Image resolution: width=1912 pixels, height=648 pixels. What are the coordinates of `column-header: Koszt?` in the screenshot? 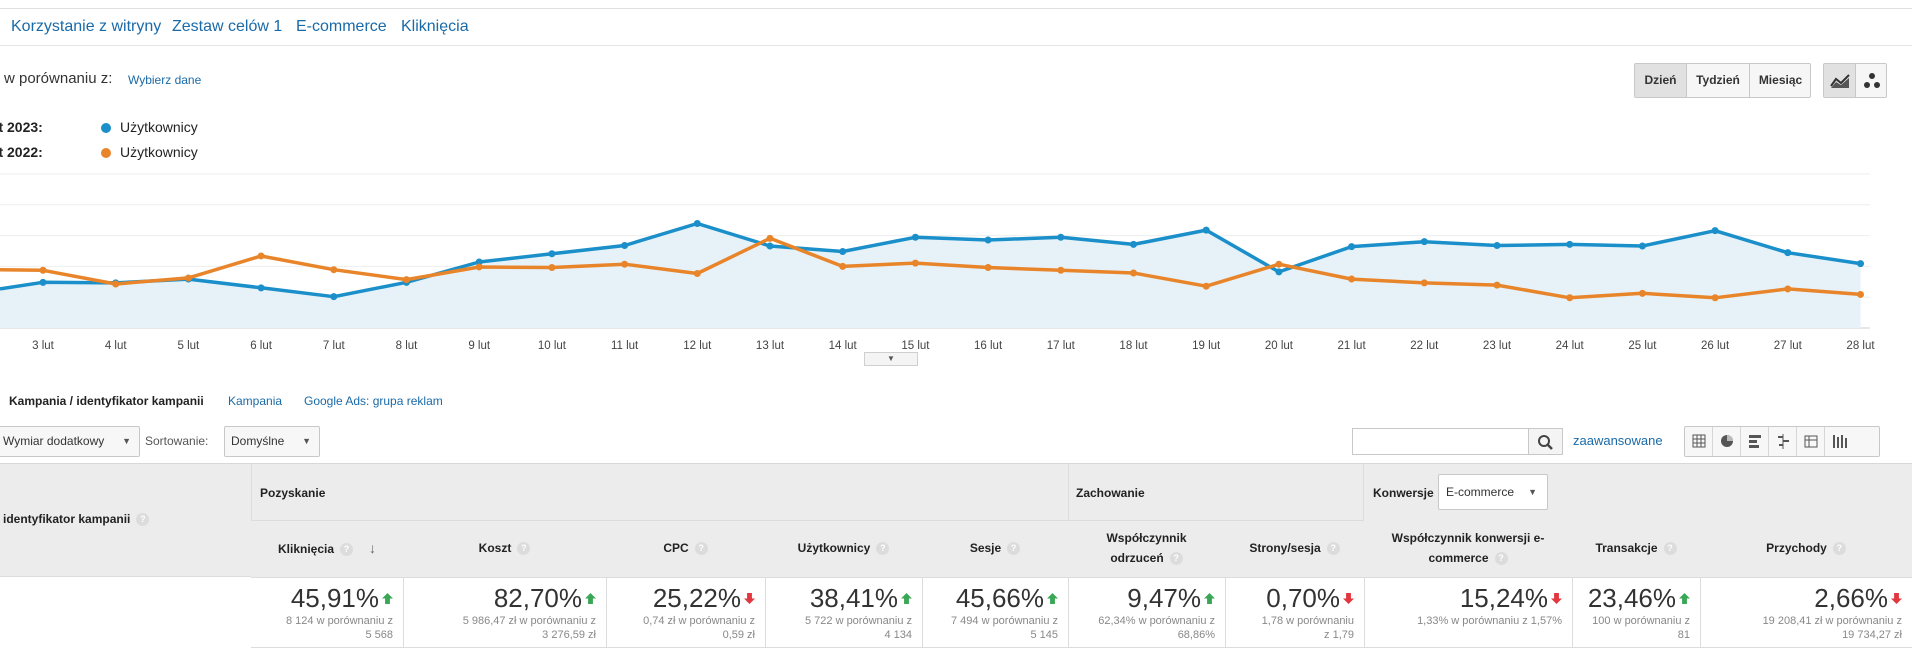 It's located at (505, 549).